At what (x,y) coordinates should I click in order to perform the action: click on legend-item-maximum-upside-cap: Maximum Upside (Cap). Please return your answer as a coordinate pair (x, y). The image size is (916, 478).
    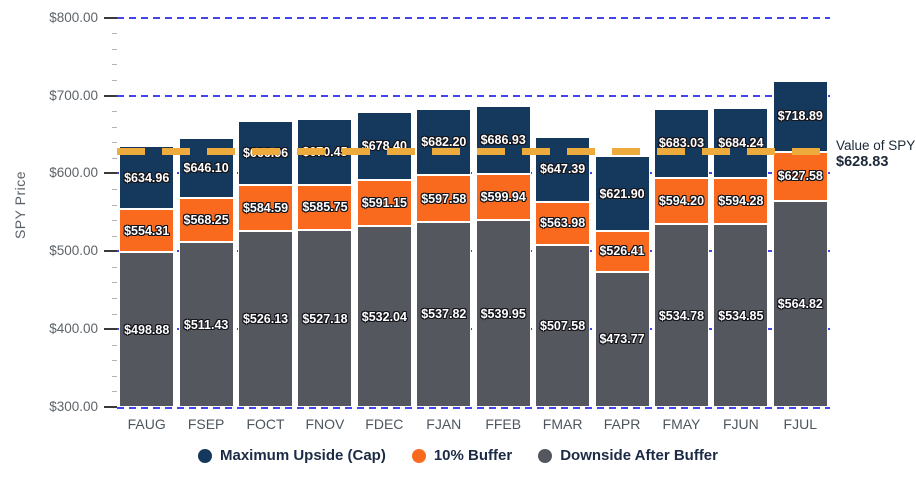
    Looking at the image, I should click on (291, 455).